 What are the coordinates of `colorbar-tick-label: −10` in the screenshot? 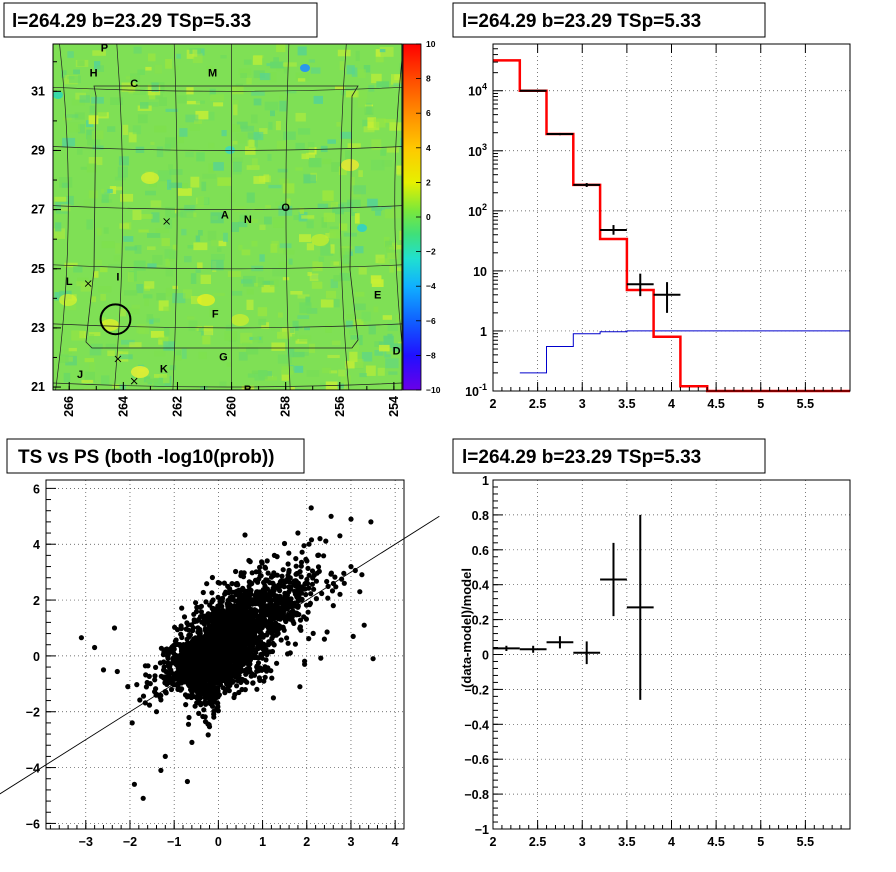 It's located at (433, 390).